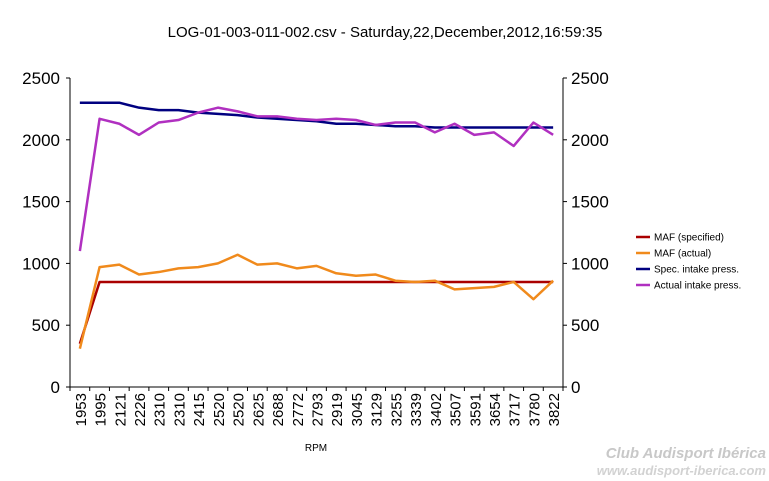  Describe the element at coordinates (585, 325) in the screenshot. I see `y-tick-label-right: 500` at that location.